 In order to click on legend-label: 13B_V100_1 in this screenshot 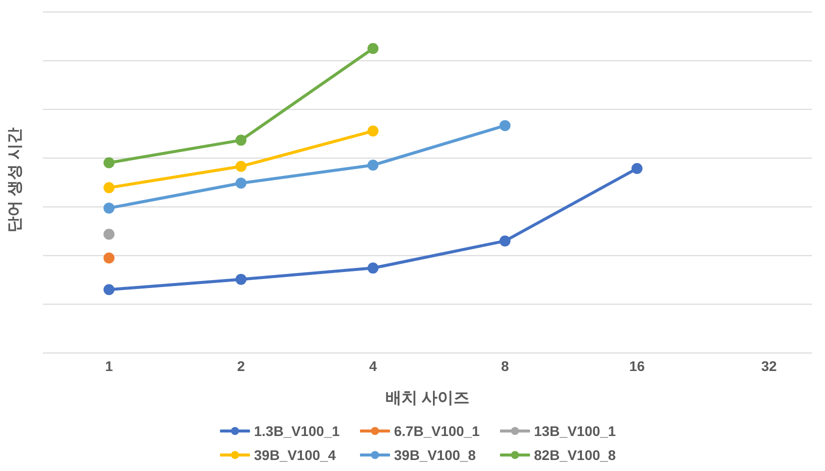, I will do `click(575, 431)`.